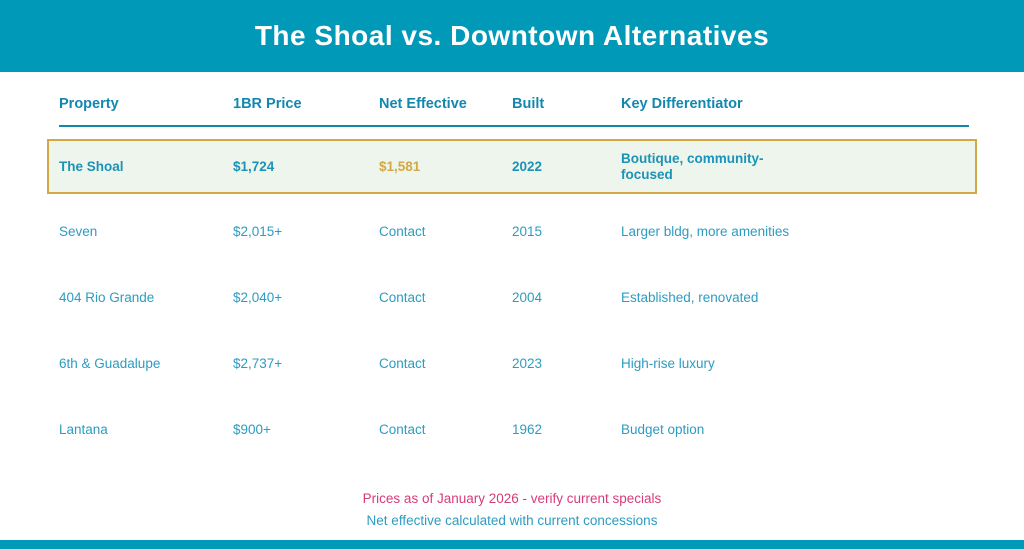 Image resolution: width=1024 pixels, height=549 pixels. What do you see at coordinates (91, 166) in the screenshot?
I see `cell-property: The Shoal` at bounding box center [91, 166].